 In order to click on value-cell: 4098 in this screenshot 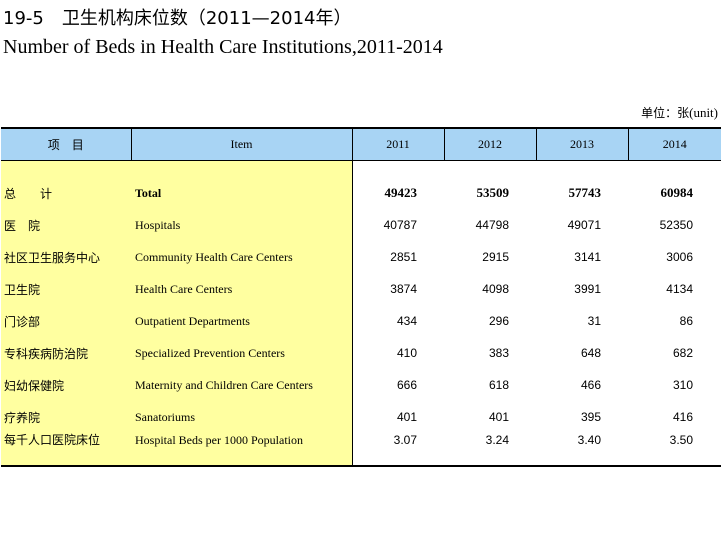, I will do `click(495, 289)`.